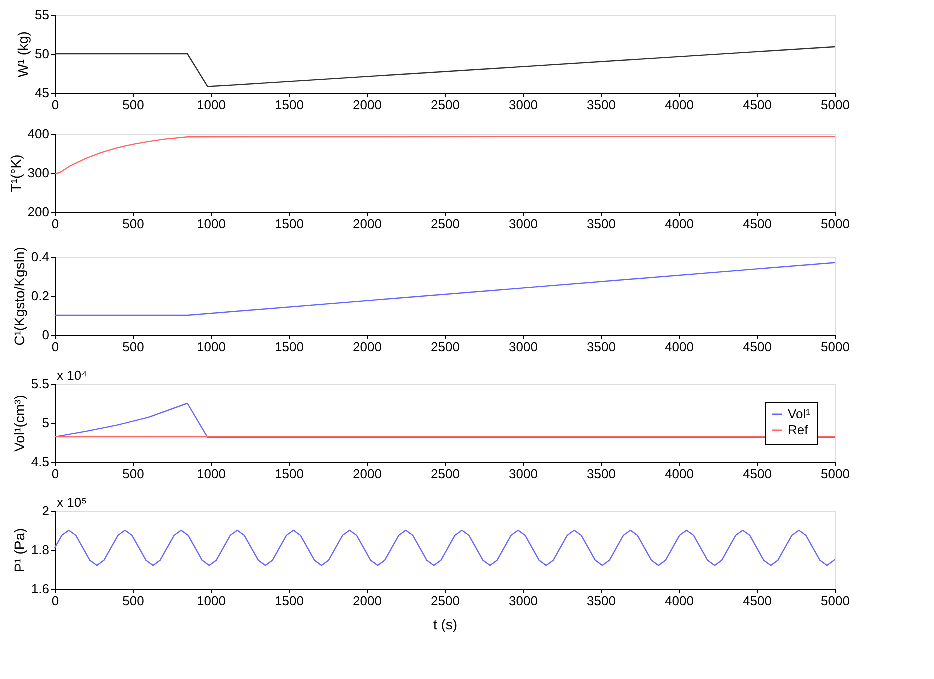 The width and height of the screenshot is (934, 679). Describe the element at coordinates (40, 589) in the screenshot. I see `y-tick-label: 1.6` at that location.